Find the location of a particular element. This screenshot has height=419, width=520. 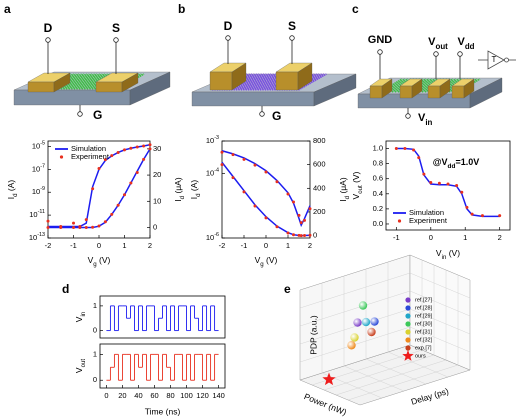

y2-tick-label: 30 is located at coordinates (157, 148).